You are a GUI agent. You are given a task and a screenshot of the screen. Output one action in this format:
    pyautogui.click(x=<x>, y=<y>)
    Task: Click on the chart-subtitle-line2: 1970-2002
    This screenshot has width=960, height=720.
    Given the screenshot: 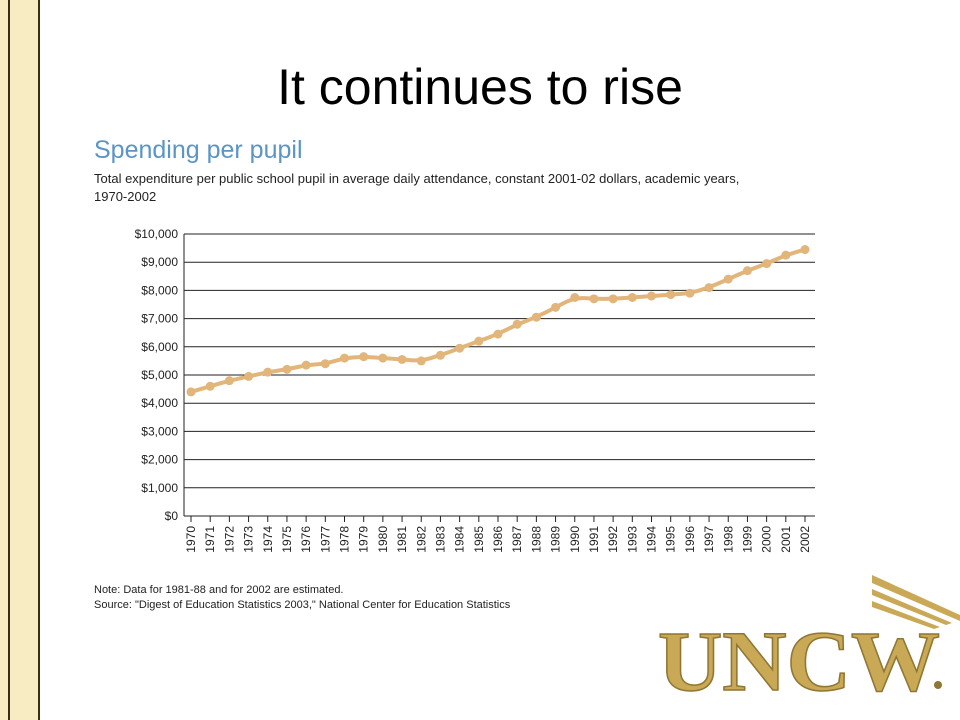 What is the action you would take?
    pyautogui.click(x=125, y=196)
    